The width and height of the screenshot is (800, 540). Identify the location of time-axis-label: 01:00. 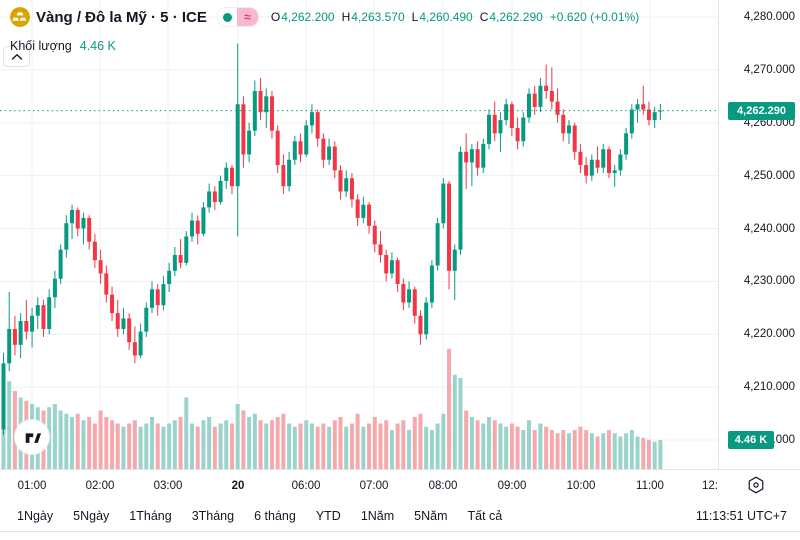
(32, 485).